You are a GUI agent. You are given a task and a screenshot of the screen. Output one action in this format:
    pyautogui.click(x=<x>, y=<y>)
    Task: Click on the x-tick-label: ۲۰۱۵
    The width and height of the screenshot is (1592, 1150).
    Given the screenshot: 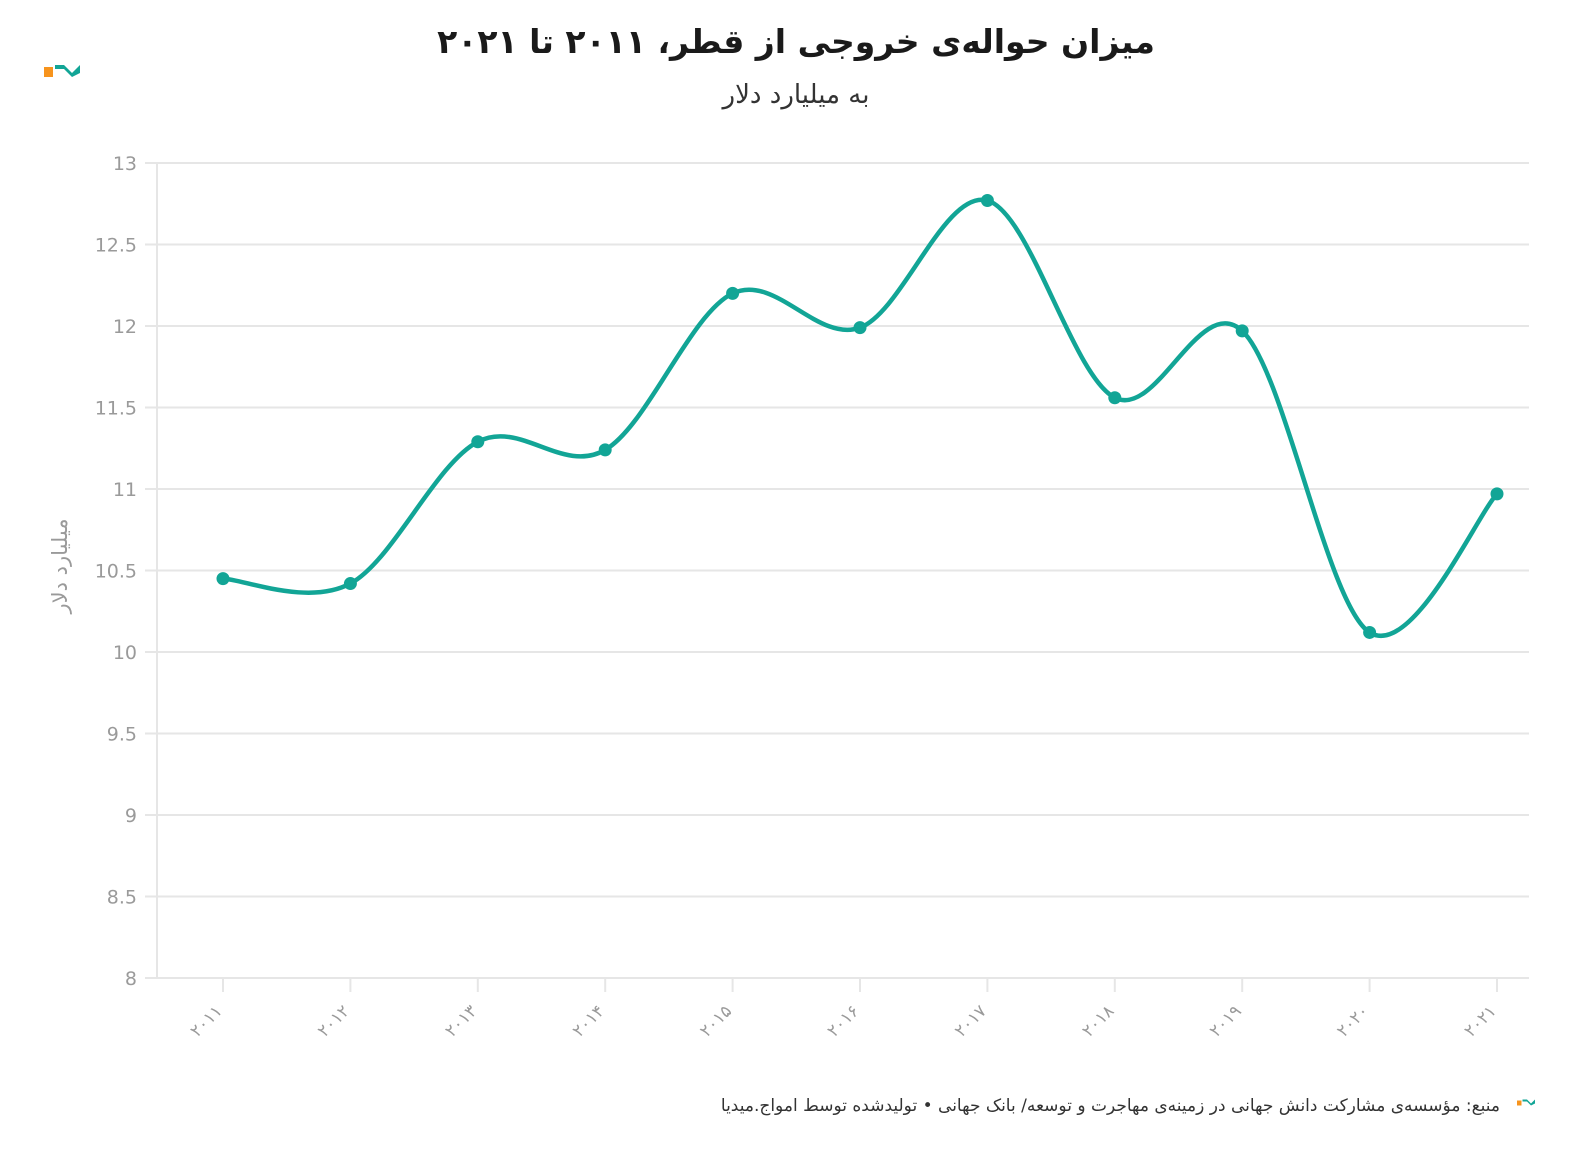 What is the action you would take?
    pyautogui.click(x=716, y=1021)
    